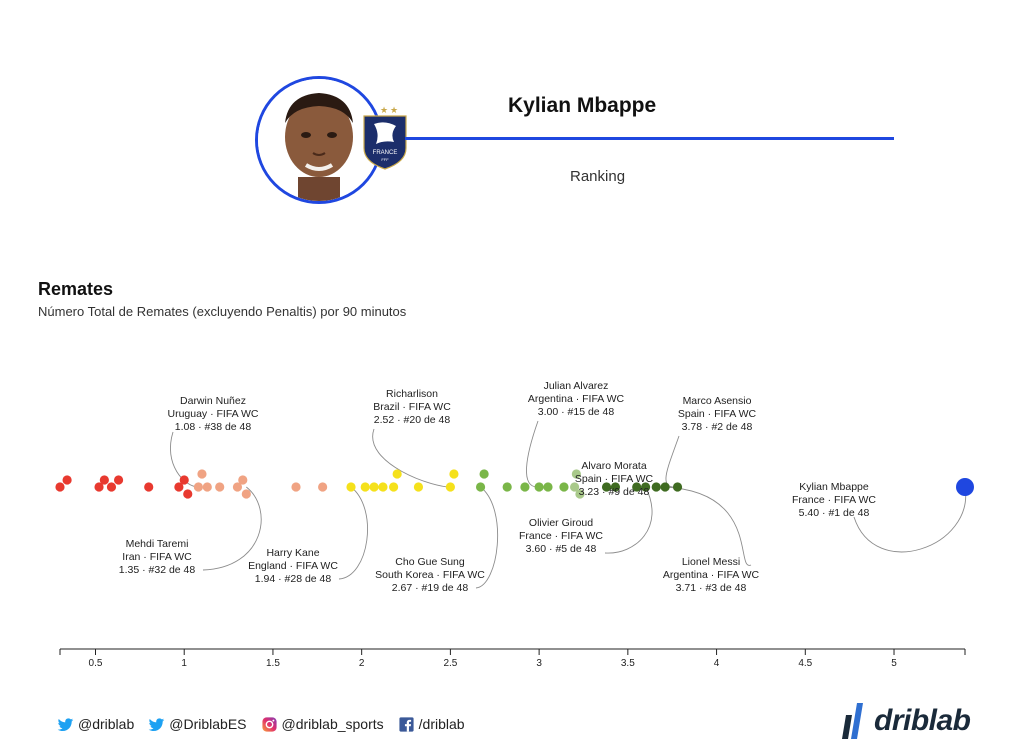  Describe the element at coordinates (208, 724) in the screenshot. I see `footer-link-label: @DriblabES` at that location.